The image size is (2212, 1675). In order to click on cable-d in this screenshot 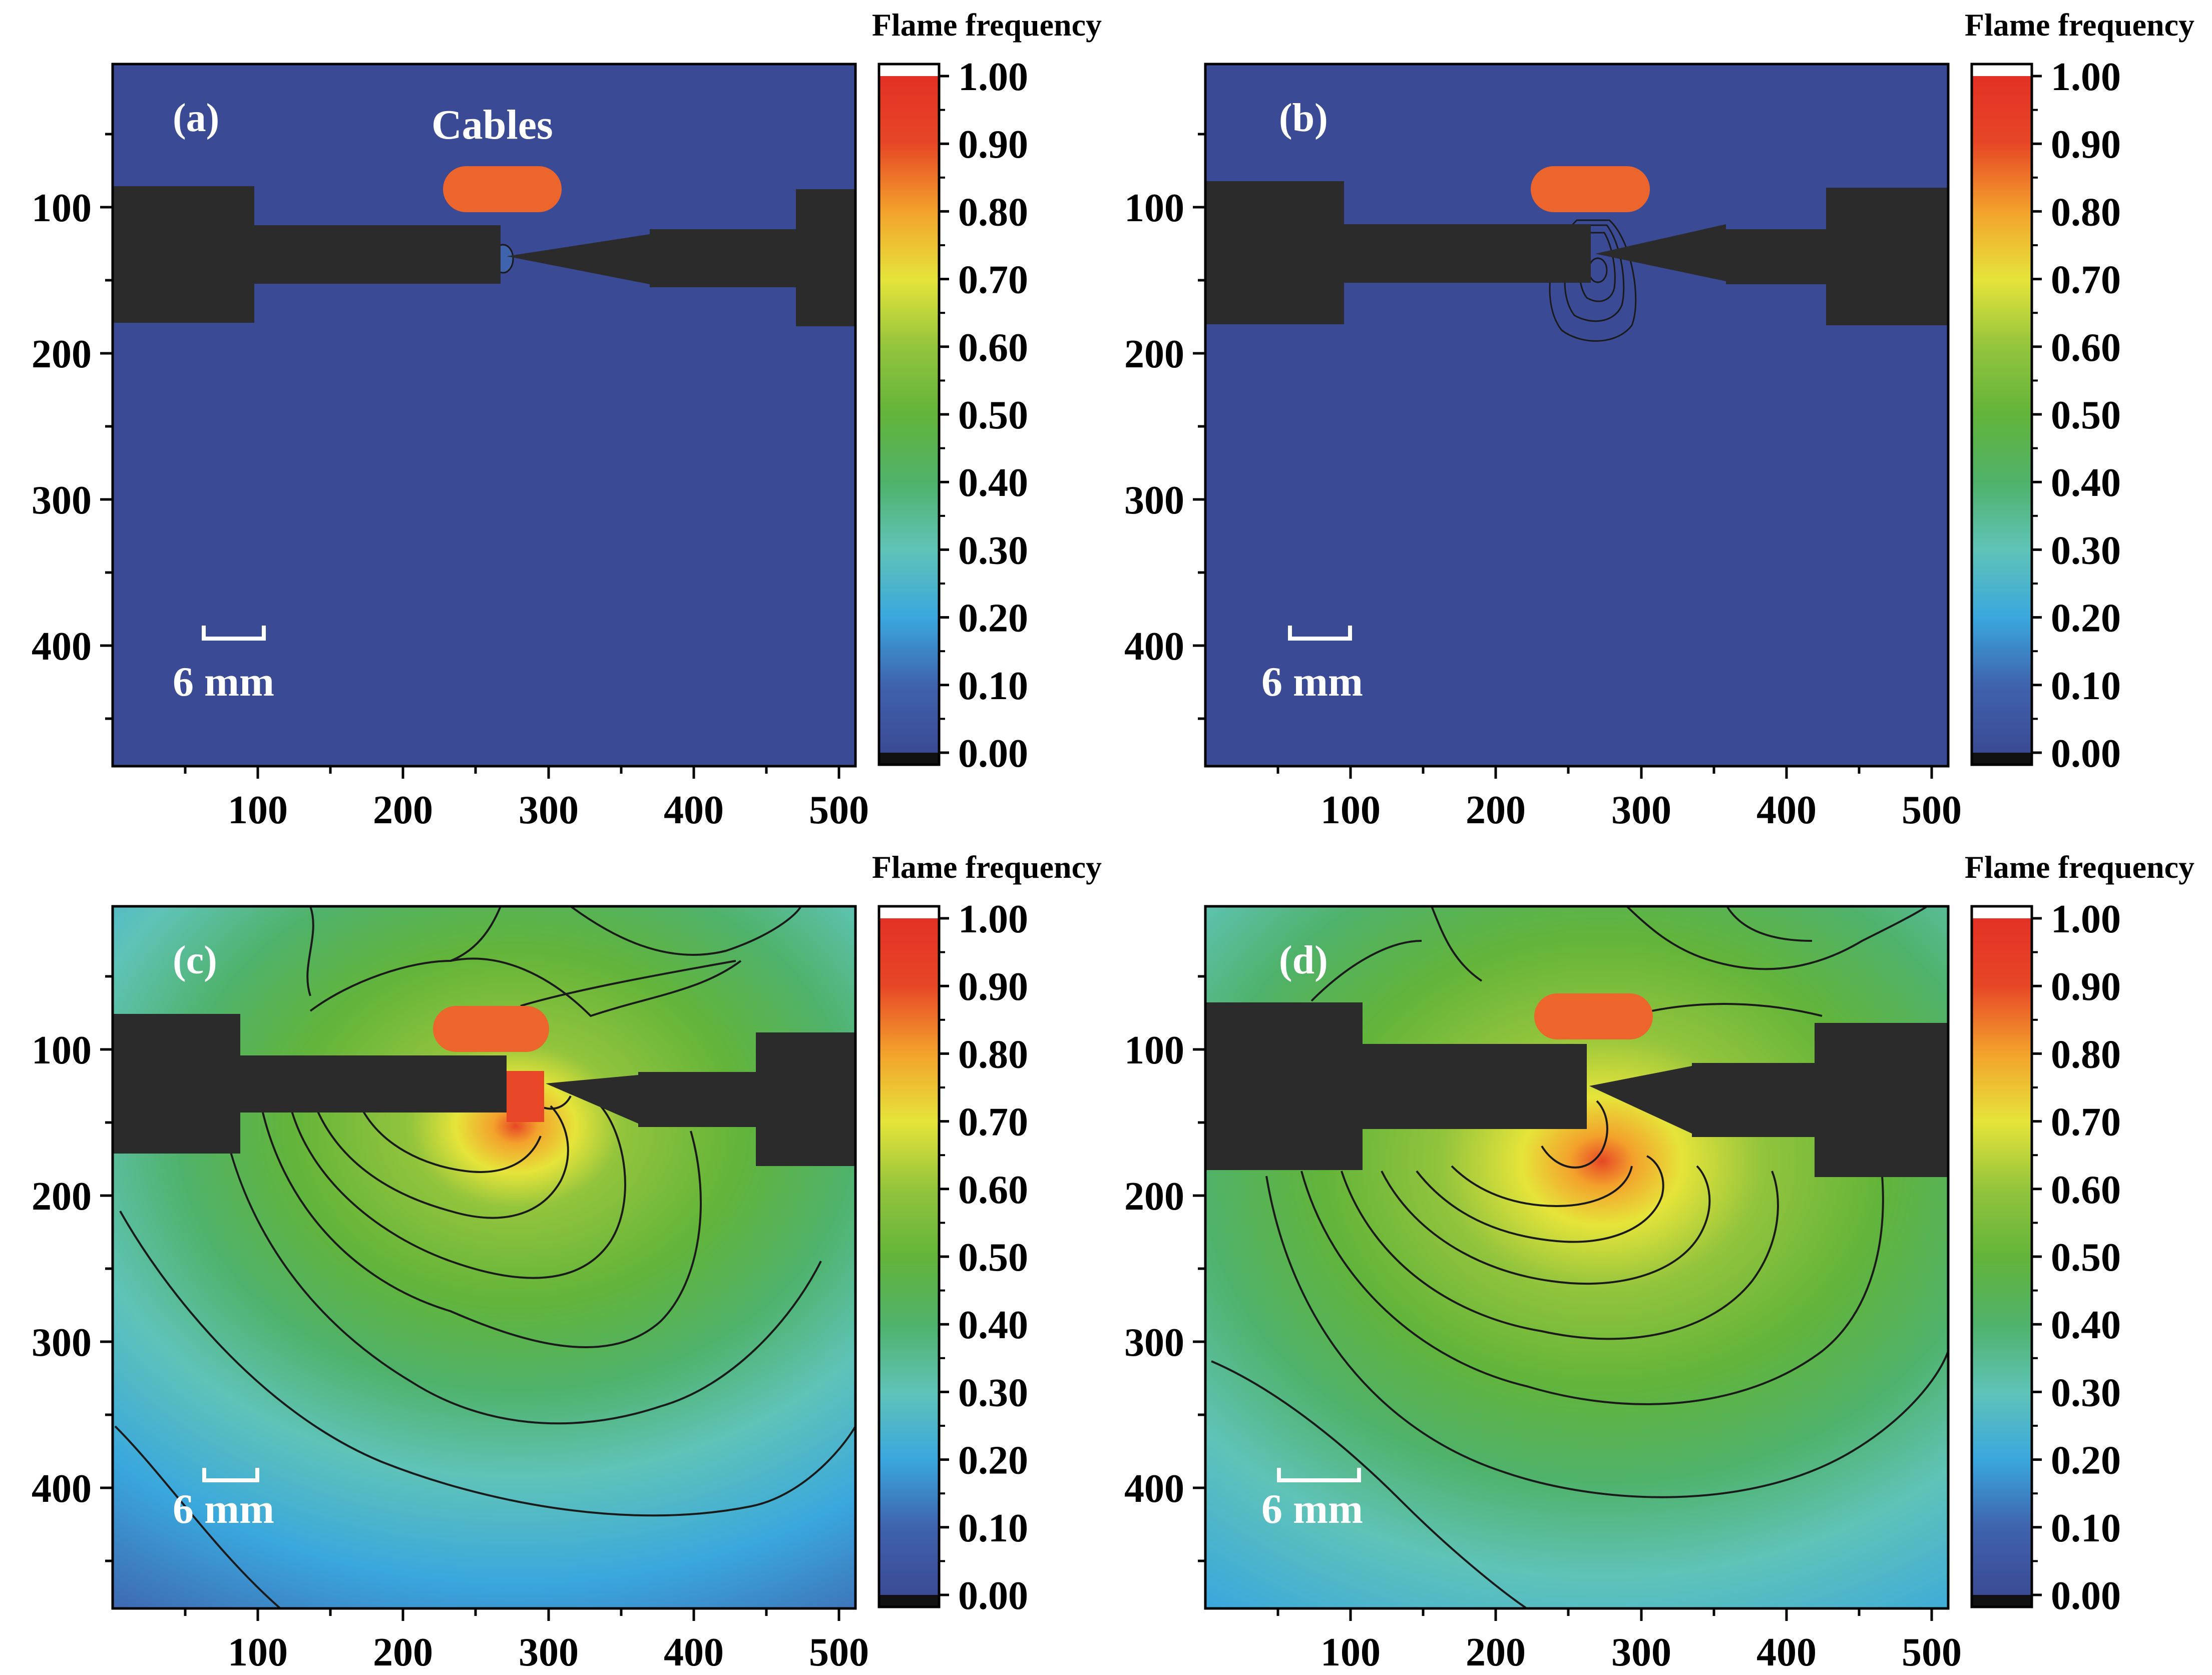, I will do `click(1593, 1016)`.